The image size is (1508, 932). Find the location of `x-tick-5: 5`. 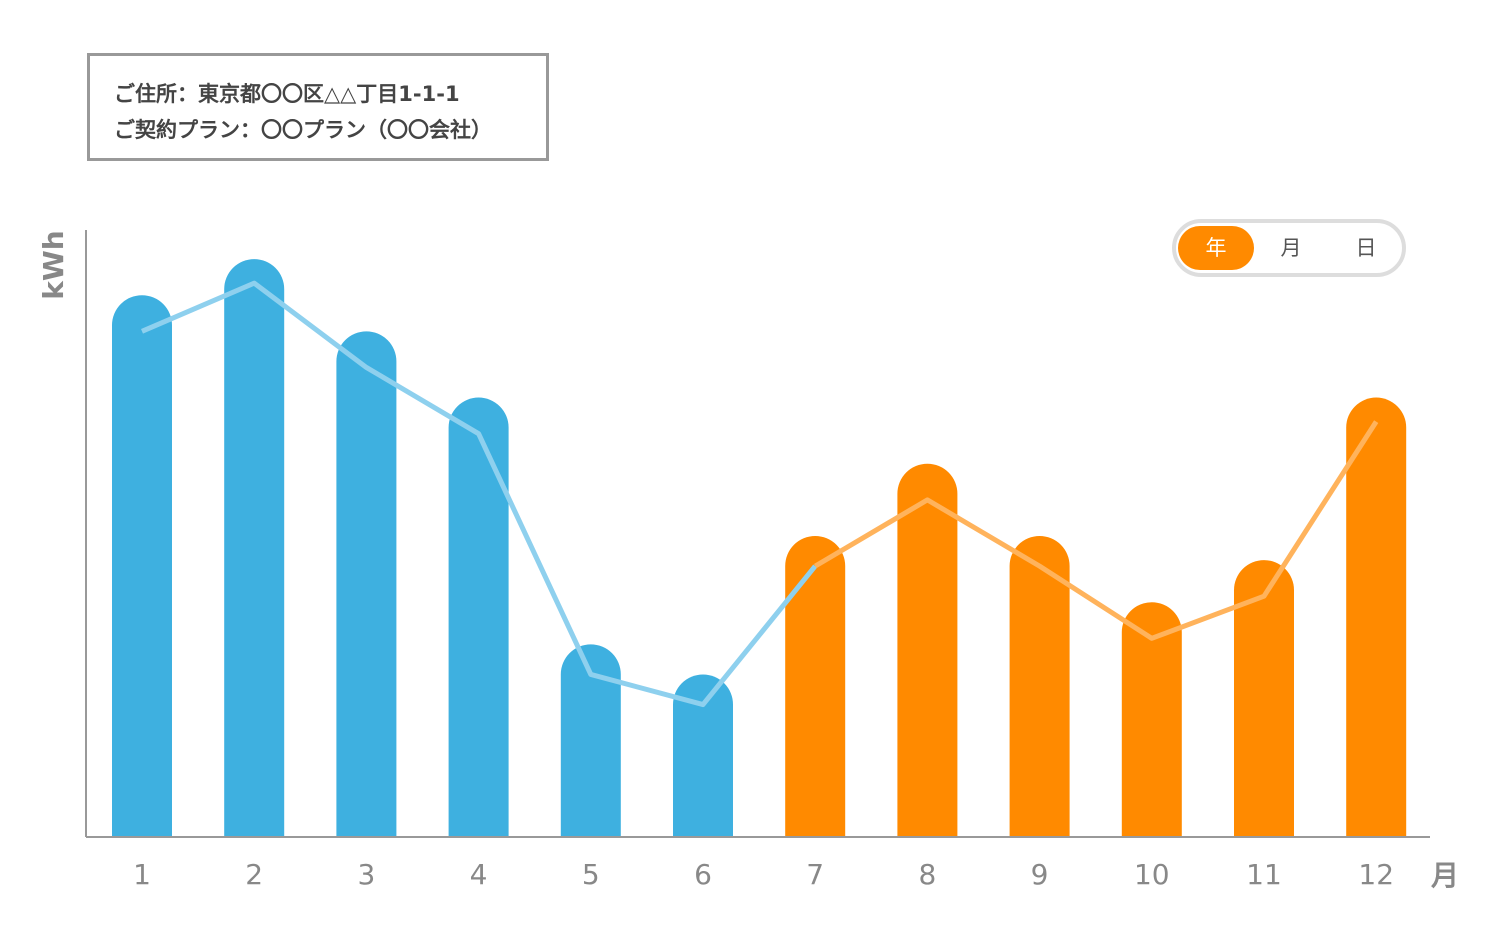

x-tick-5: 5 is located at coordinates (591, 874).